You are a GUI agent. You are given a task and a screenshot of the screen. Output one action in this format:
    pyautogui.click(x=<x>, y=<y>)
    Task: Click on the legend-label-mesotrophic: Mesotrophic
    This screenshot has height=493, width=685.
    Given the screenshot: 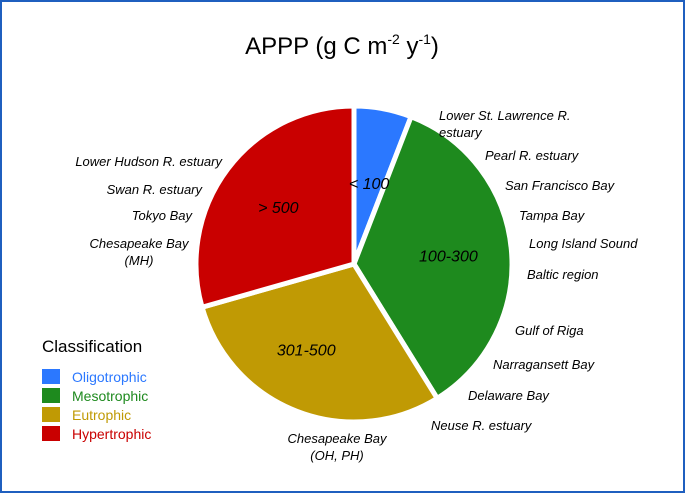 What is the action you would take?
    pyautogui.click(x=110, y=396)
    